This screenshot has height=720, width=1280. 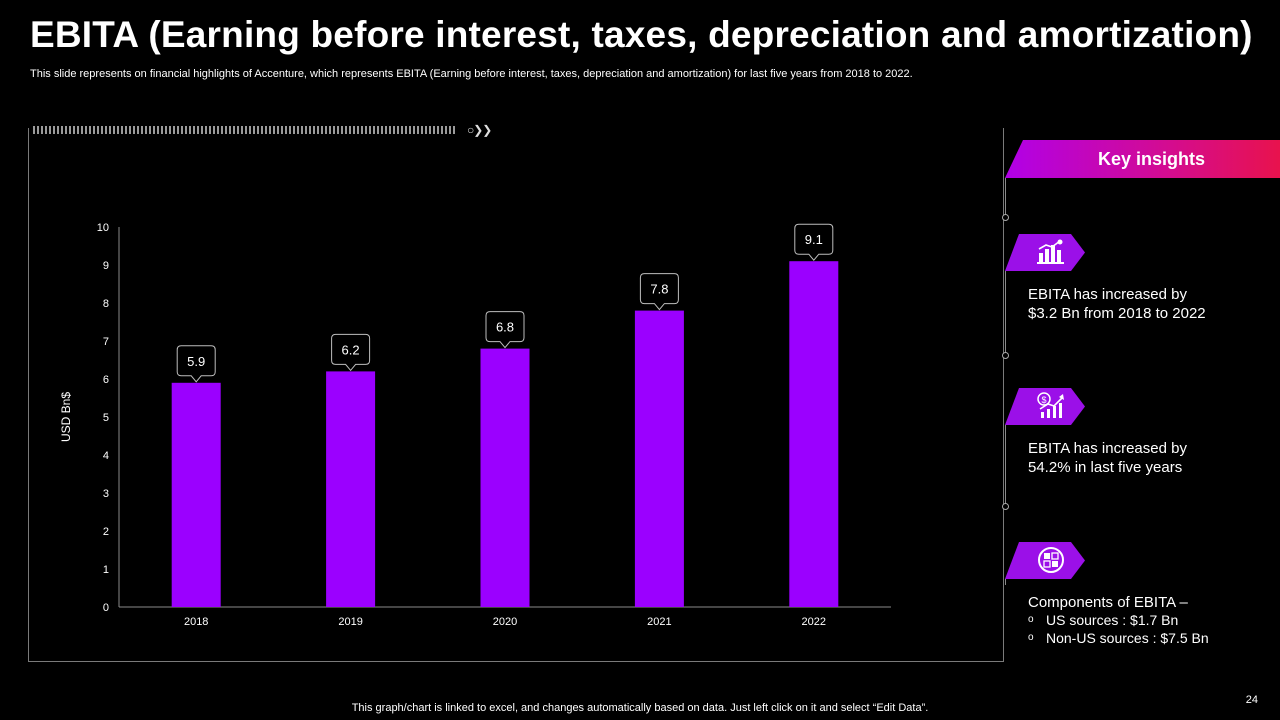 I want to click on data-label: 5.9, so click(x=196, y=361).